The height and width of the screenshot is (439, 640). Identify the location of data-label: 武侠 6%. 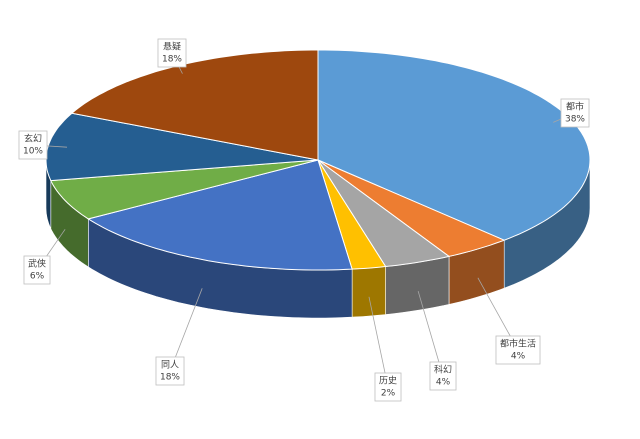
(37, 270).